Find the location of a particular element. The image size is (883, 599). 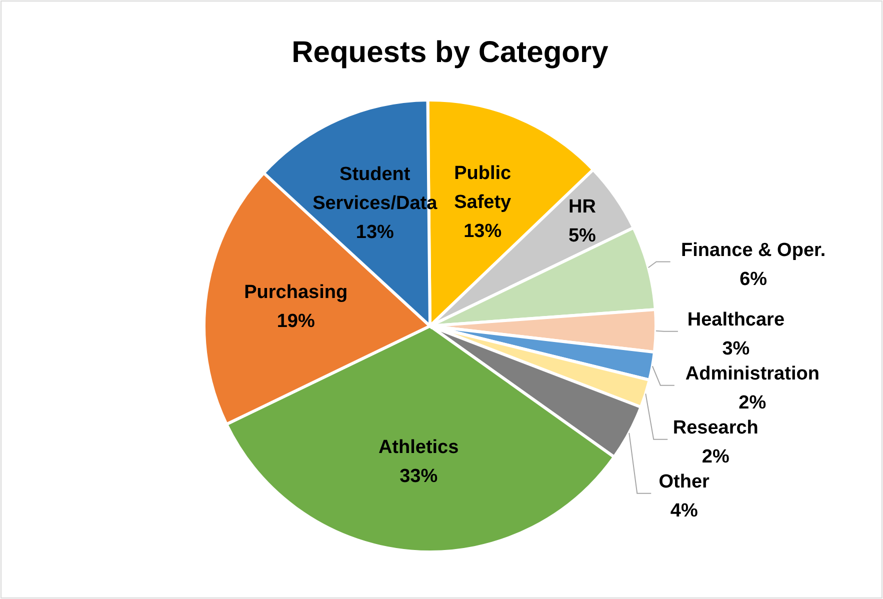

slice-label: Finance & Oper. is located at coordinates (753, 250).